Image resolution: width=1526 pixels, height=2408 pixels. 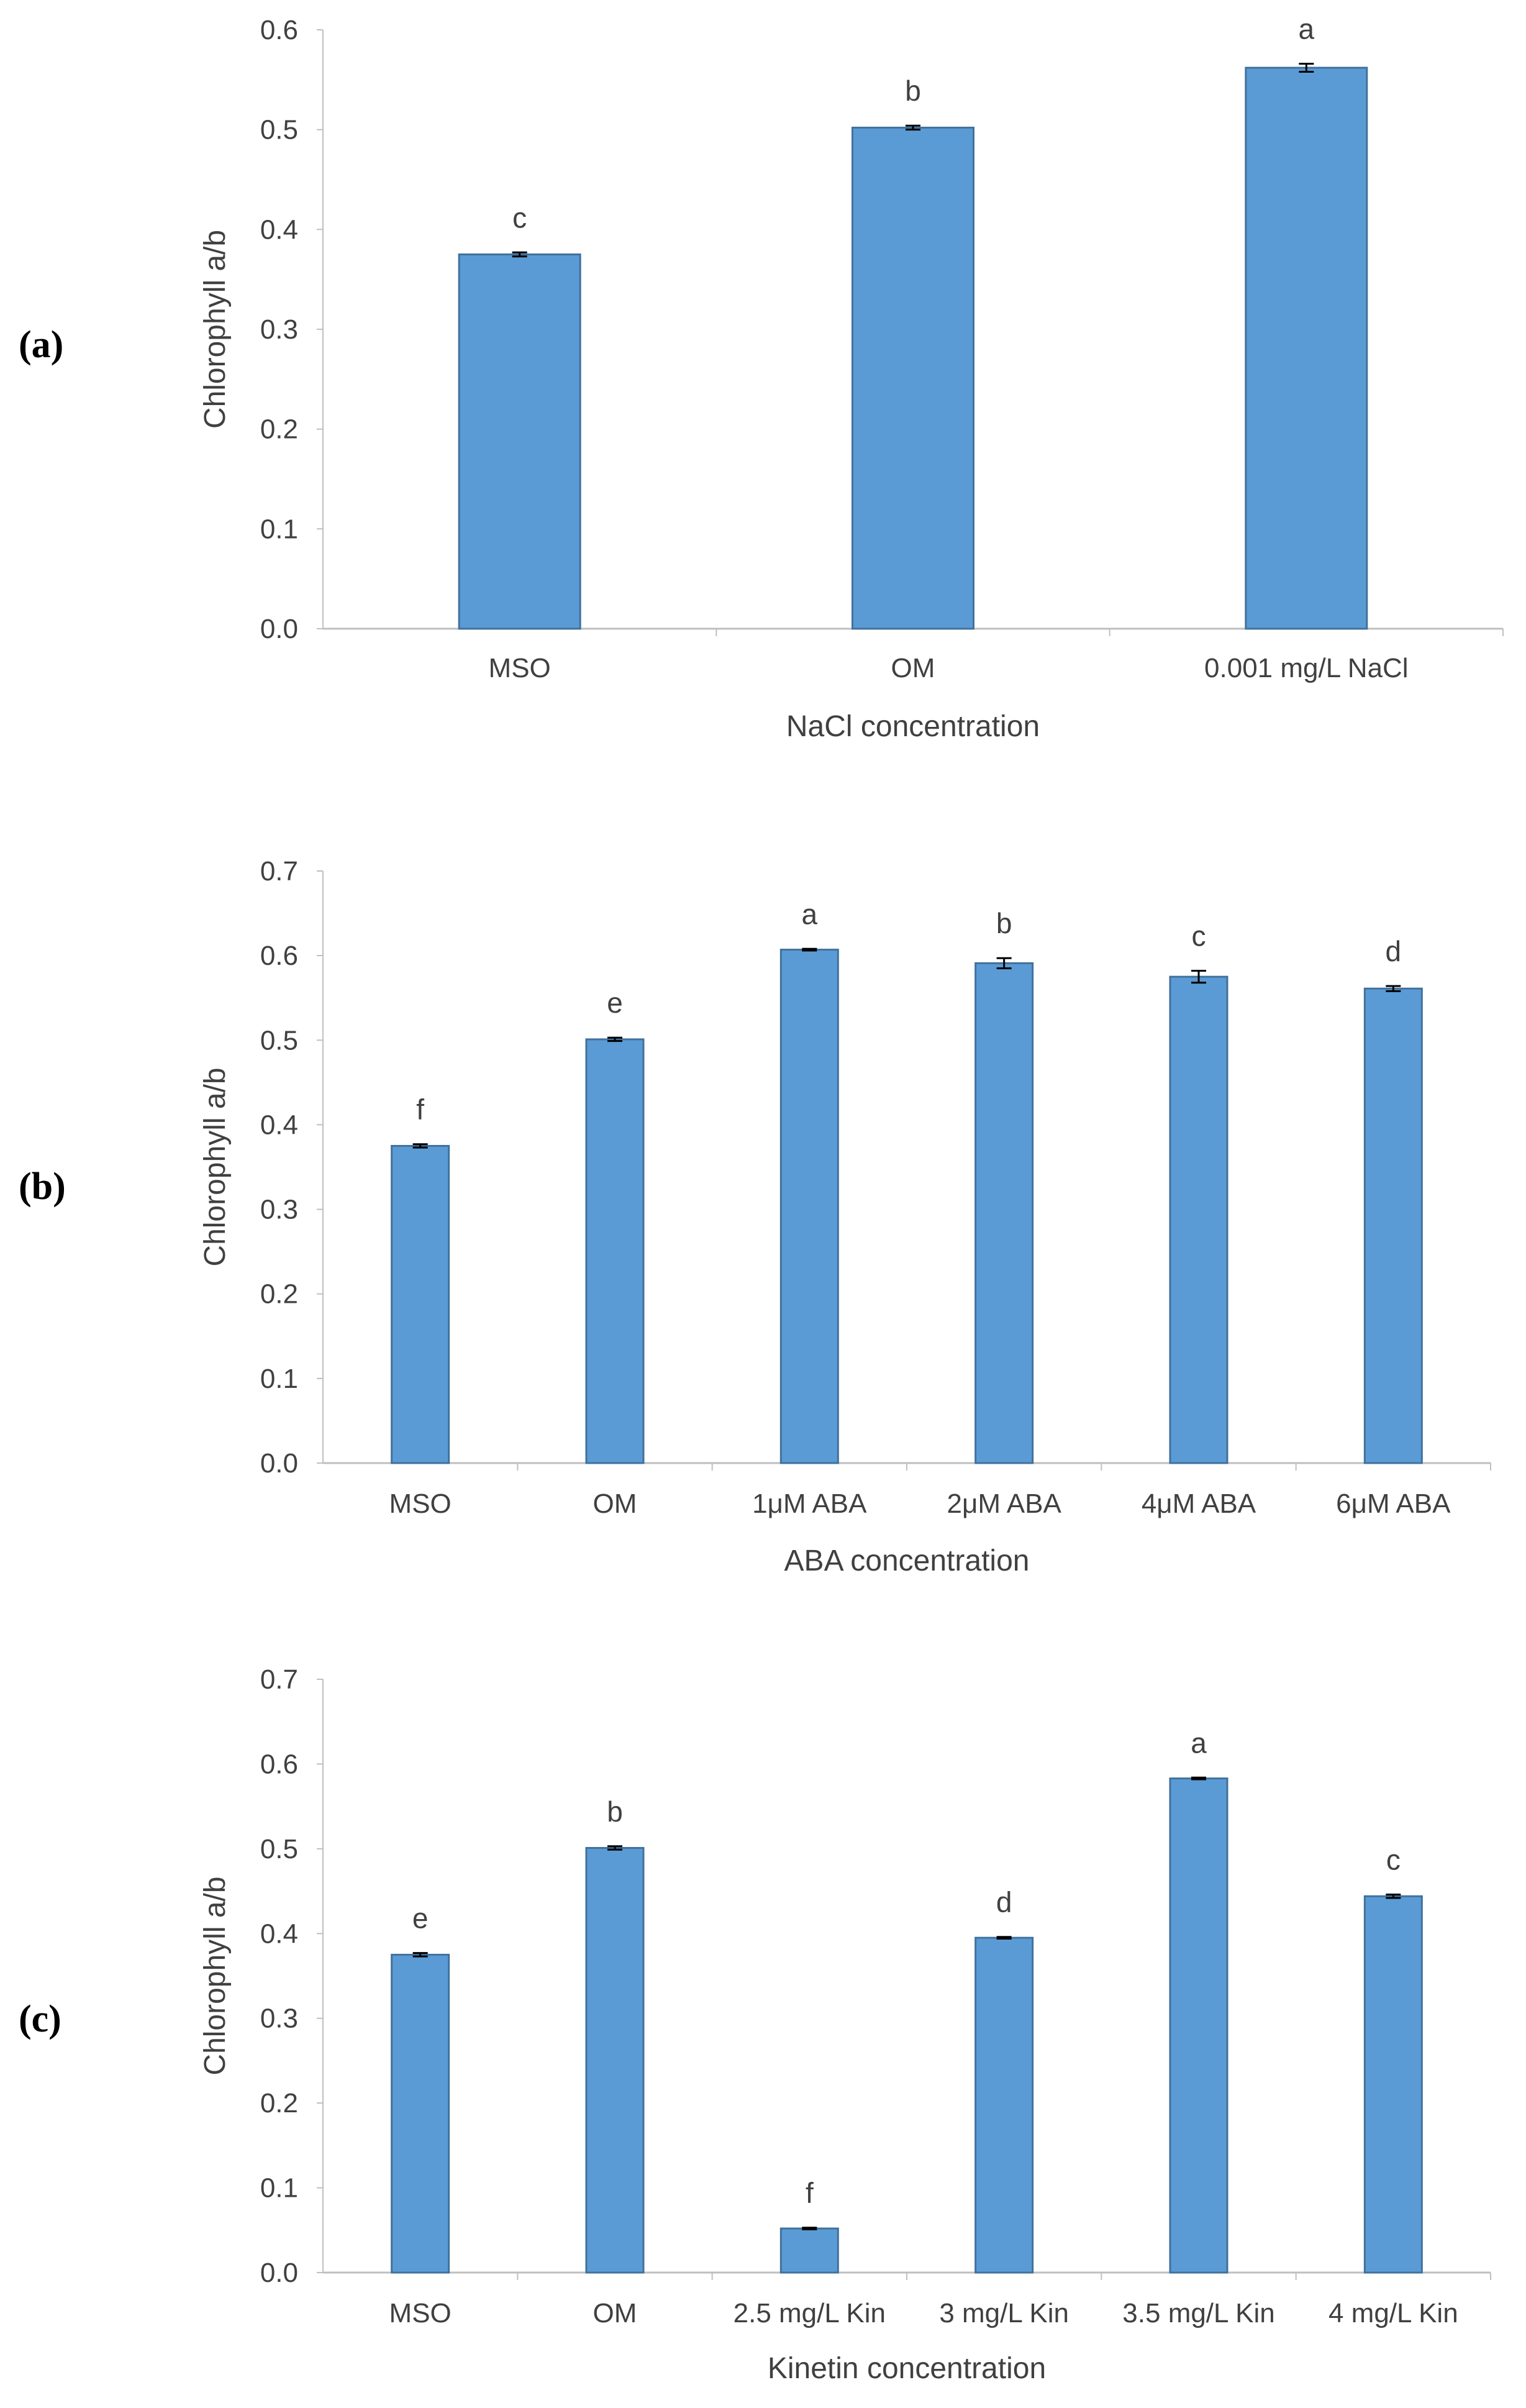 I want to click on x-tick-label: 3 mg/L Kin, so click(x=1004, y=2313).